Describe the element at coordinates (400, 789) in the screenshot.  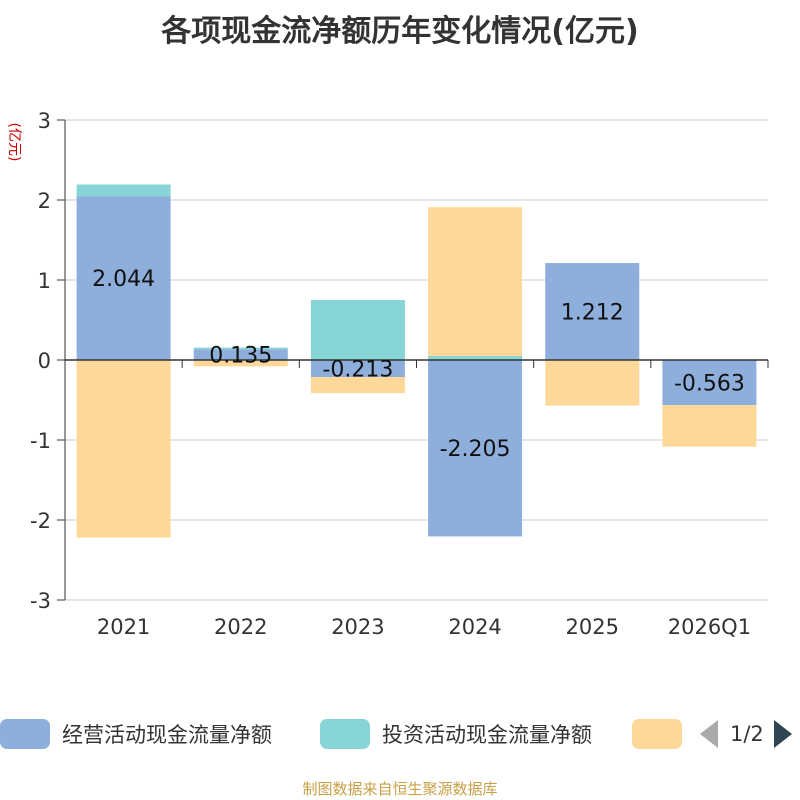
I see `source-note: 制图数据来自恒生聚源数据库` at that location.